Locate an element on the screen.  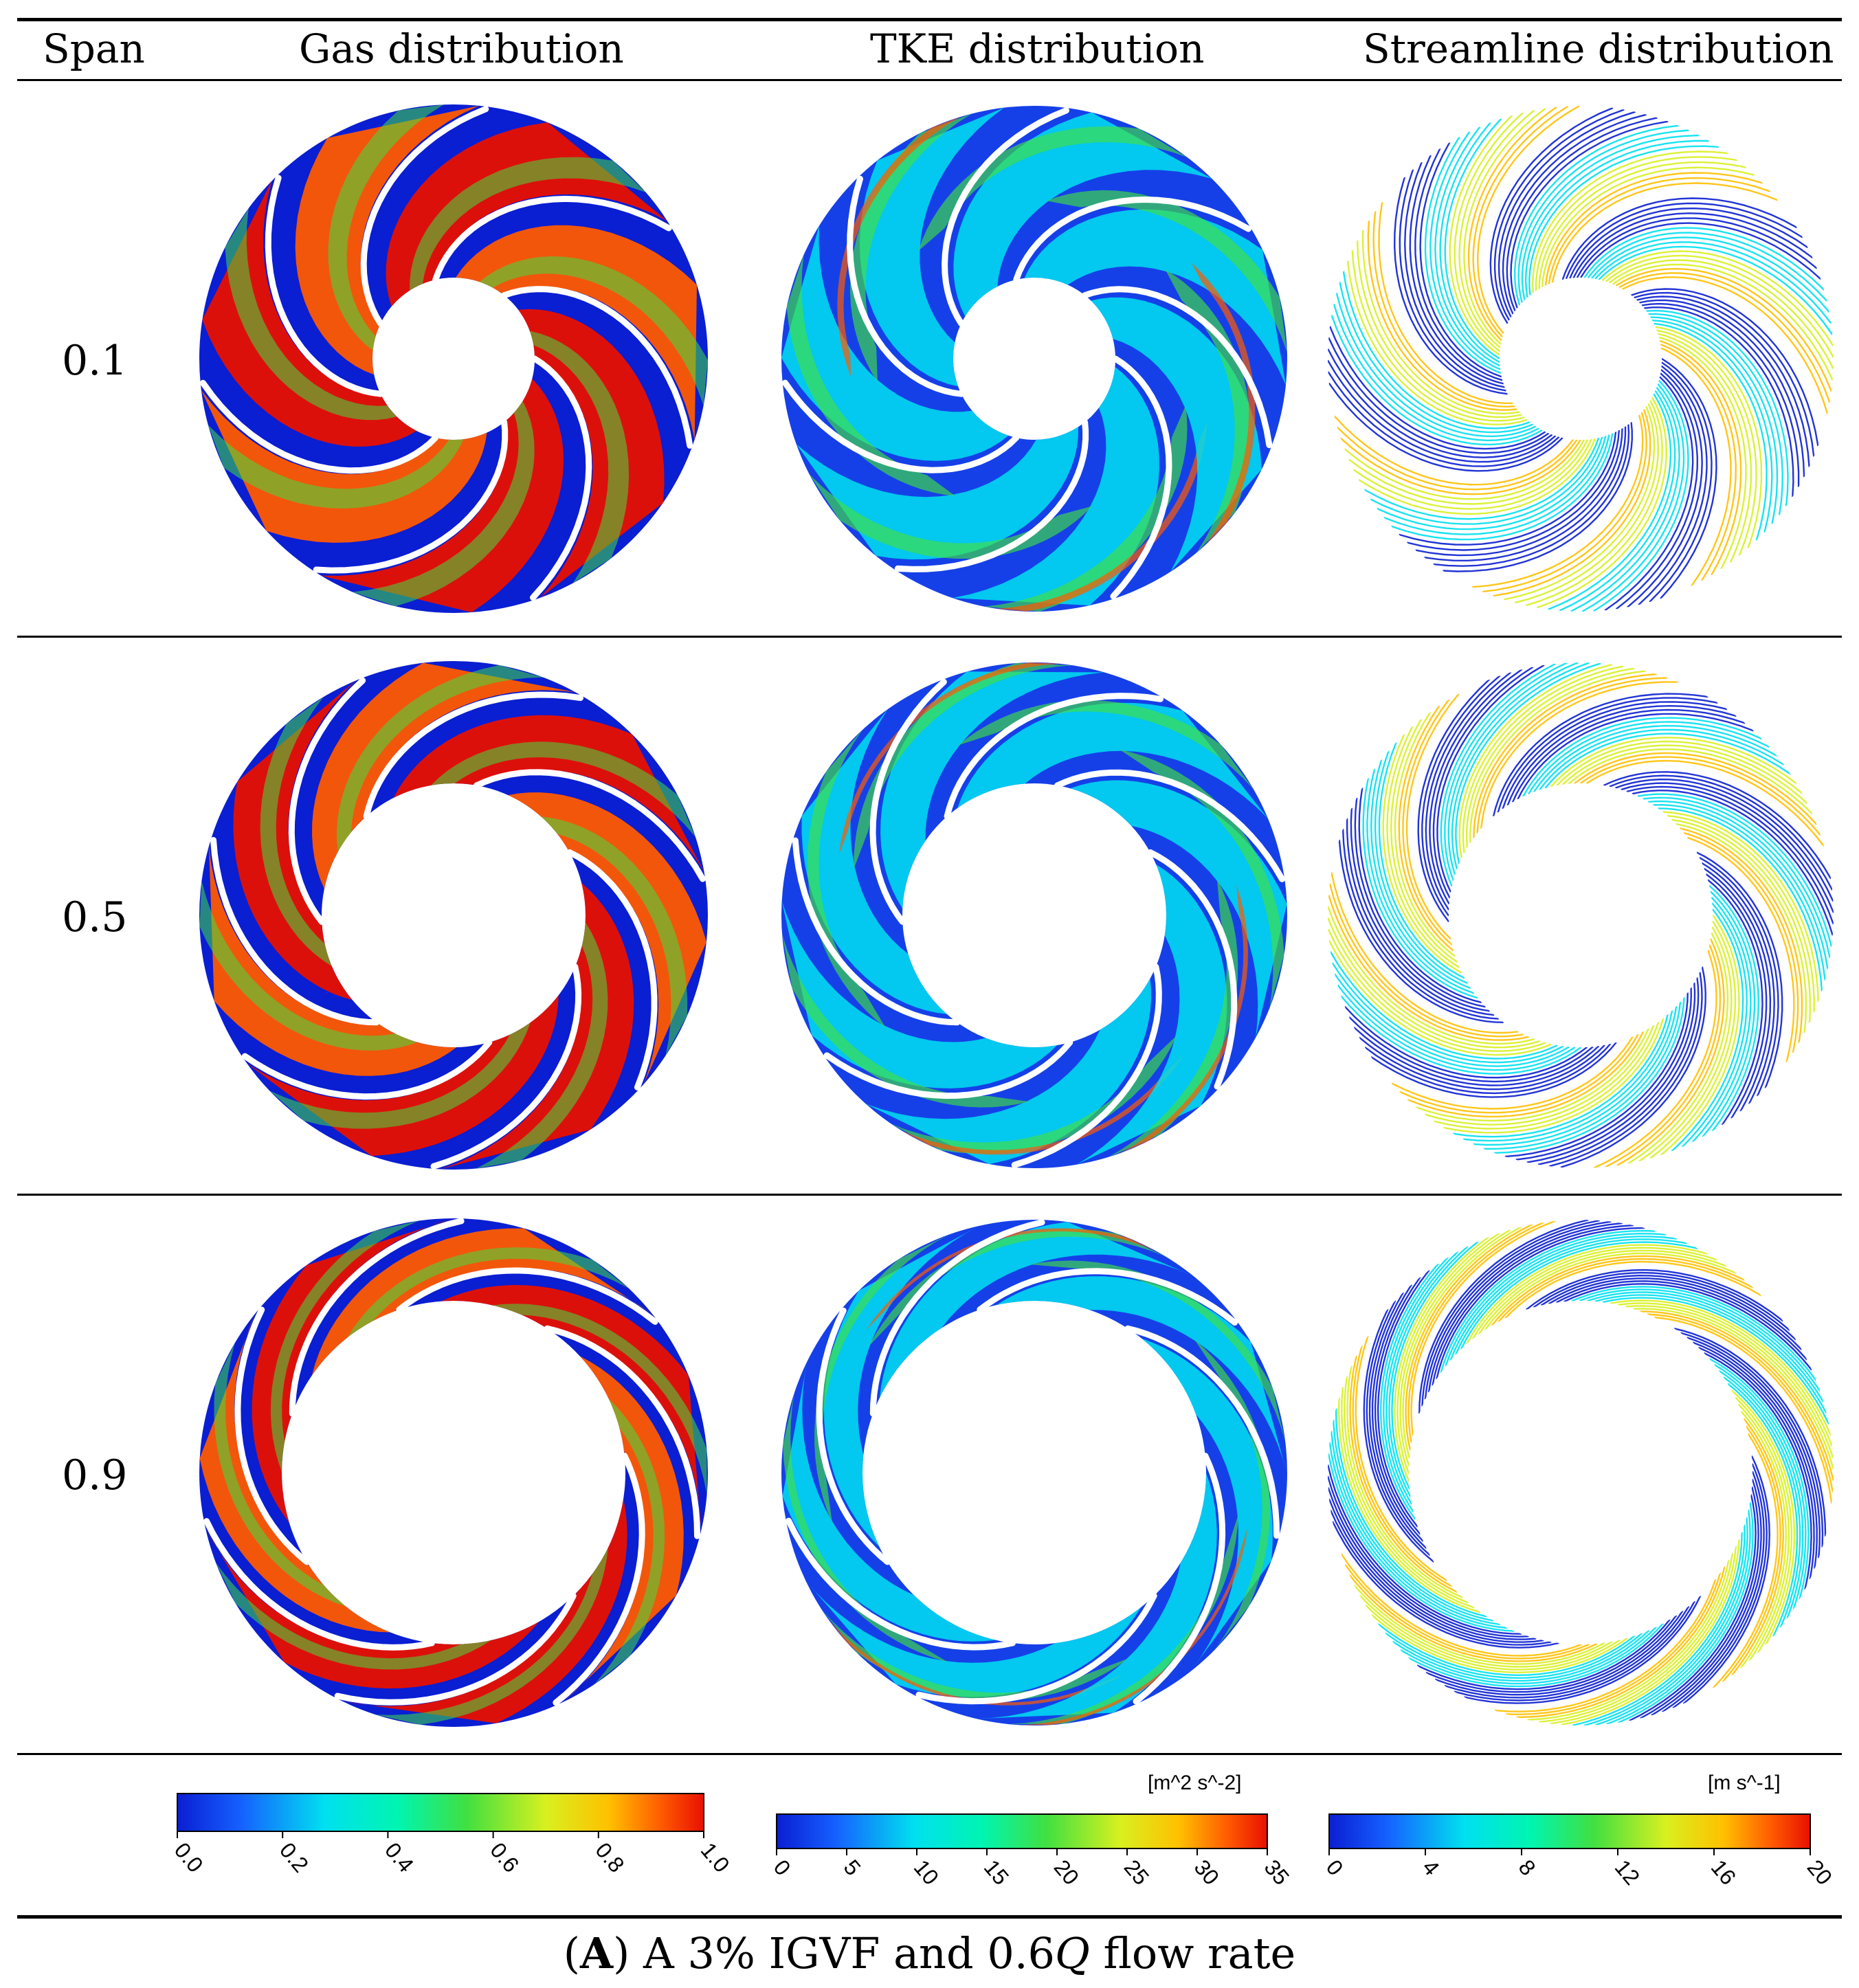
colorbar-tick-label: 0.8 is located at coordinates (609, 1857).